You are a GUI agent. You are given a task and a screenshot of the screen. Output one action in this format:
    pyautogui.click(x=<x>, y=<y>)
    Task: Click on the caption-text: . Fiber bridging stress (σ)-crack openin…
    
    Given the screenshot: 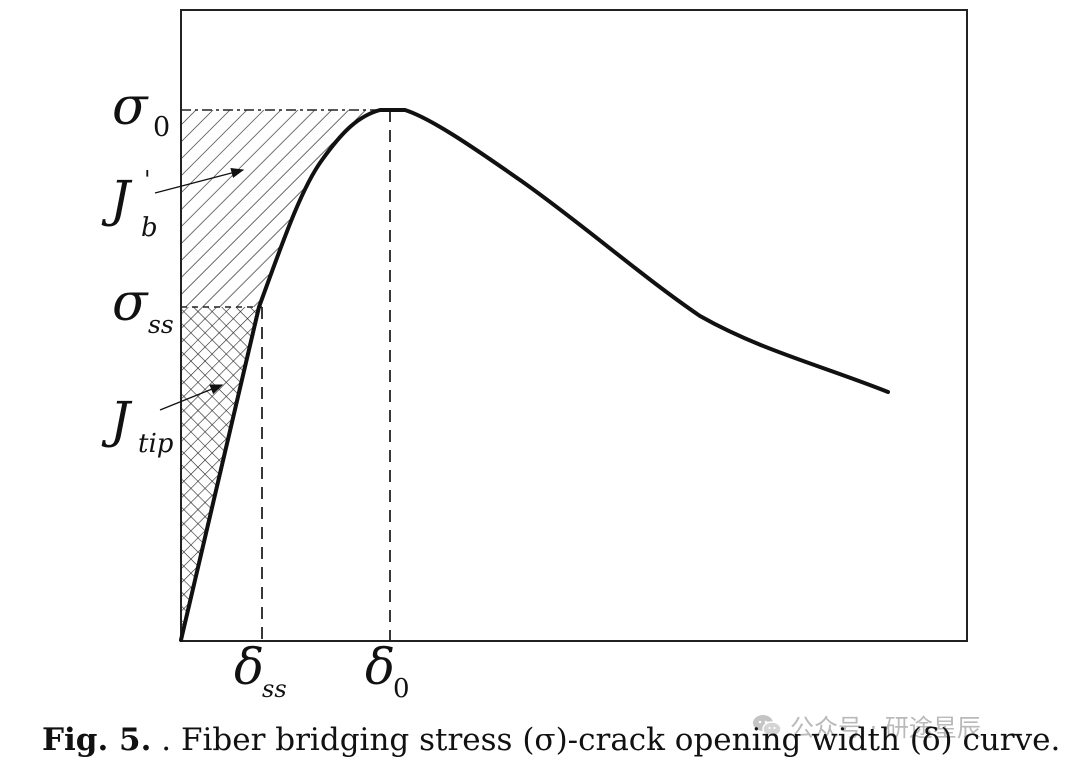 What is the action you would take?
    pyautogui.click(x=606, y=740)
    